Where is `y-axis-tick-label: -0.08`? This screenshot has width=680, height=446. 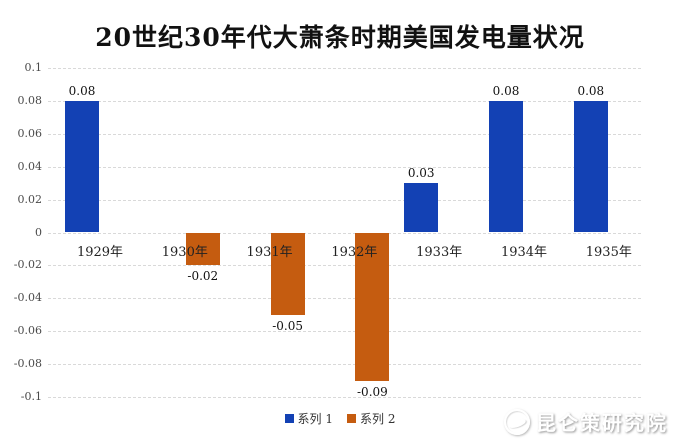
y-axis-tick-label: -0.08 is located at coordinates (27, 364).